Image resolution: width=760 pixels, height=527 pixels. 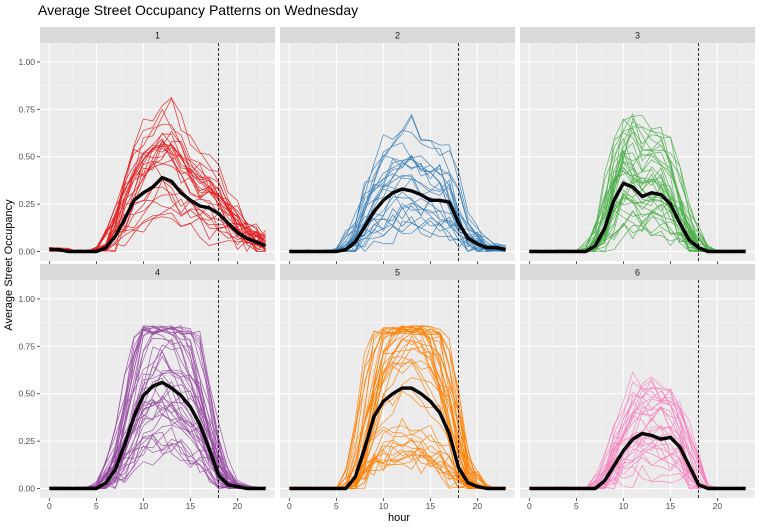 I want to click on facet-panel-3: 305101520, so click(x=637, y=150).